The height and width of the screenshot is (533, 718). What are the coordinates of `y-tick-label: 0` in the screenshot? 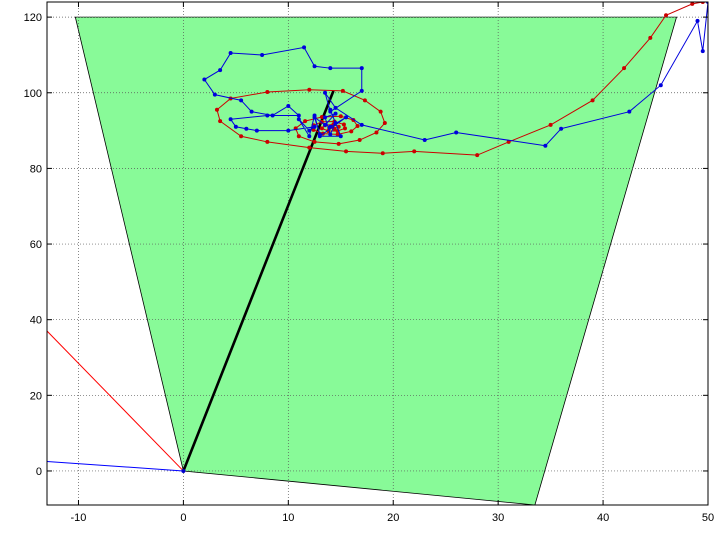 It's located at (39, 472).